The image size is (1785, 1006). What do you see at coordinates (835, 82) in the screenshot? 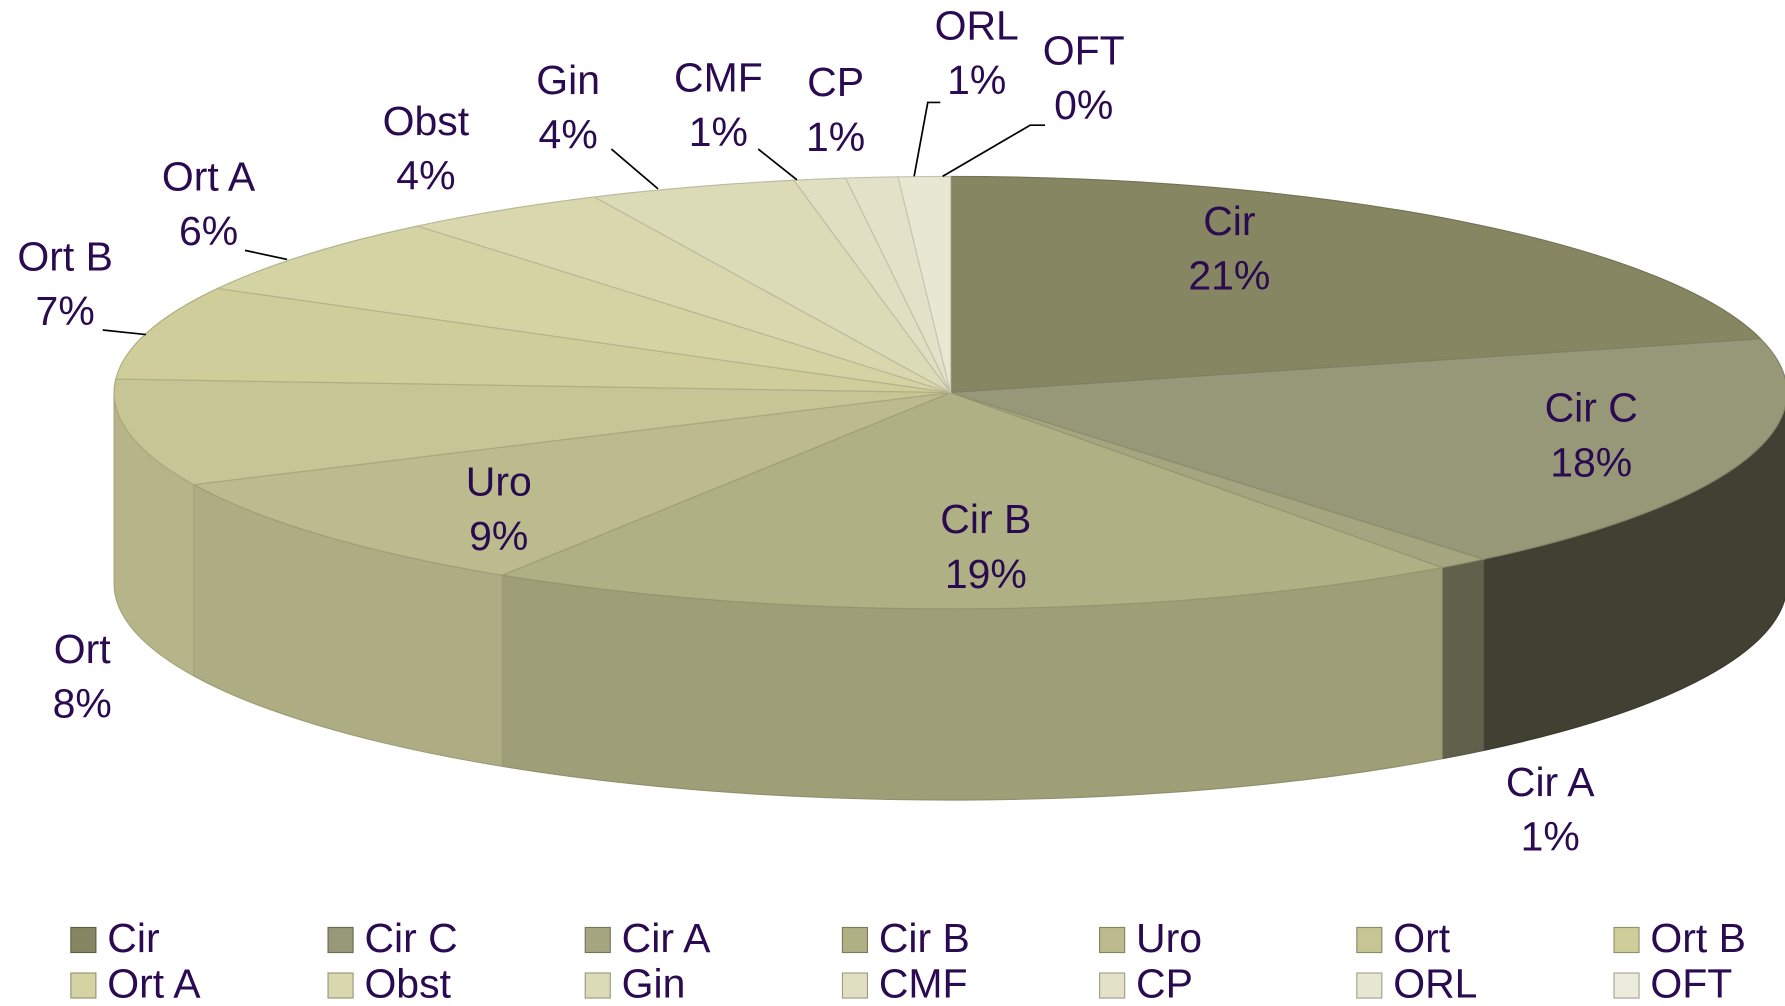
I see `data-label-name: CP` at bounding box center [835, 82].